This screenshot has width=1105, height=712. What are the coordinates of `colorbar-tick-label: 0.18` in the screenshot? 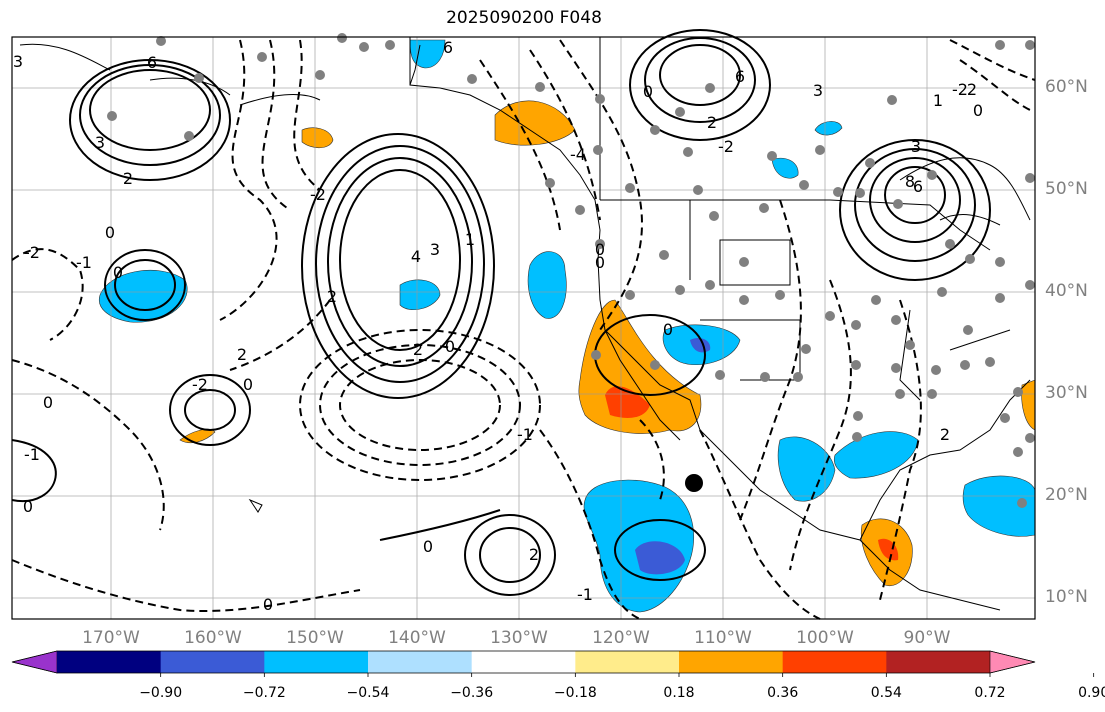 It's located at (678, 693).